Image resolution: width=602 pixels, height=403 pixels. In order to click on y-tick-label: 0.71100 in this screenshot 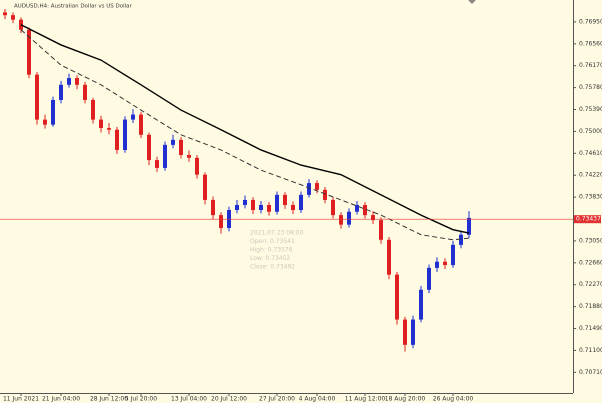, I will do `click(590, 350)`.